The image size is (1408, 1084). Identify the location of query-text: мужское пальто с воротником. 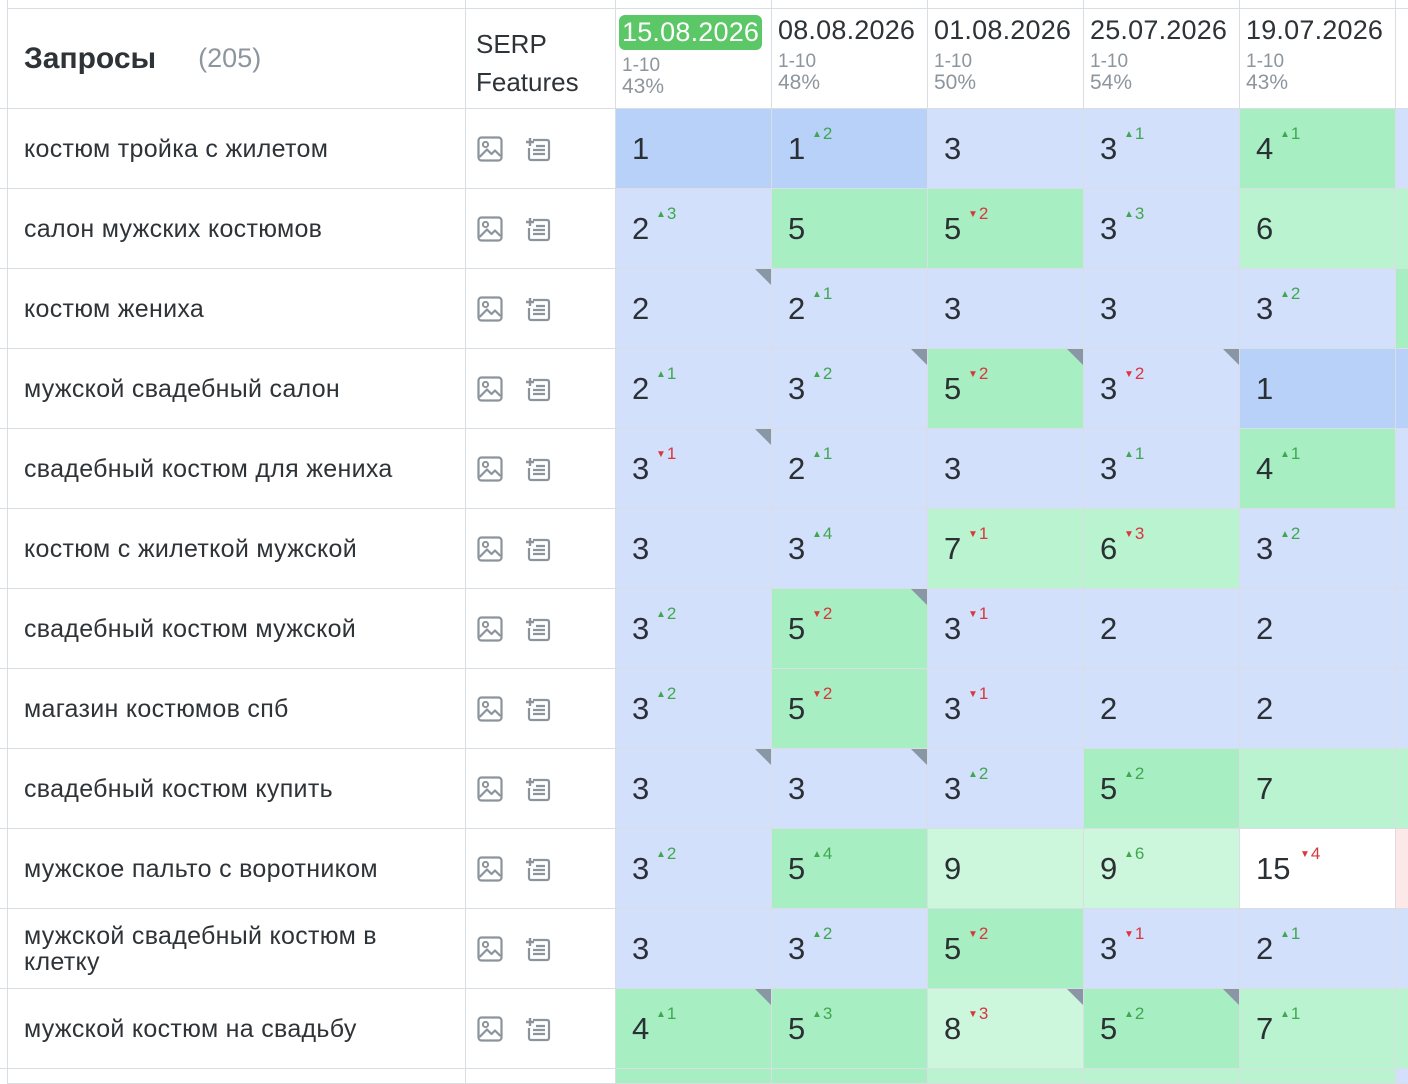
(237, 869).